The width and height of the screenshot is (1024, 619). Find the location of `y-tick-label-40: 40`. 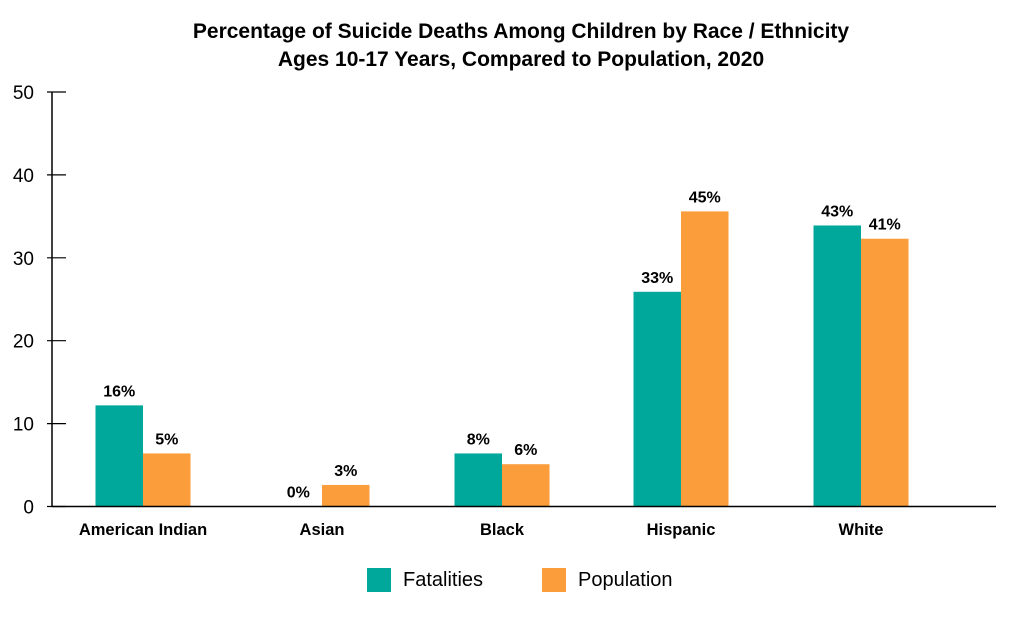

y-tick-label-40: 40 is located at coordinates (23, 176).